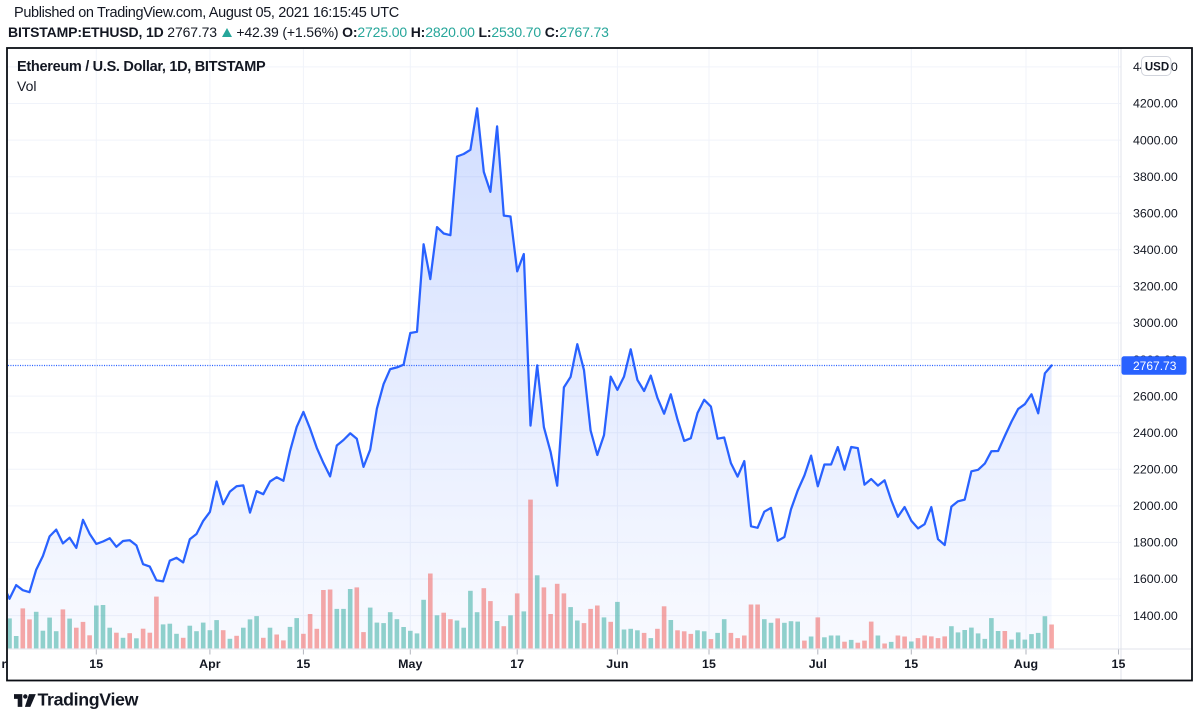 The height and width of the screenshot is (721, 1200). I want to click on svg-text: 3200.00, so click(1155, 287).